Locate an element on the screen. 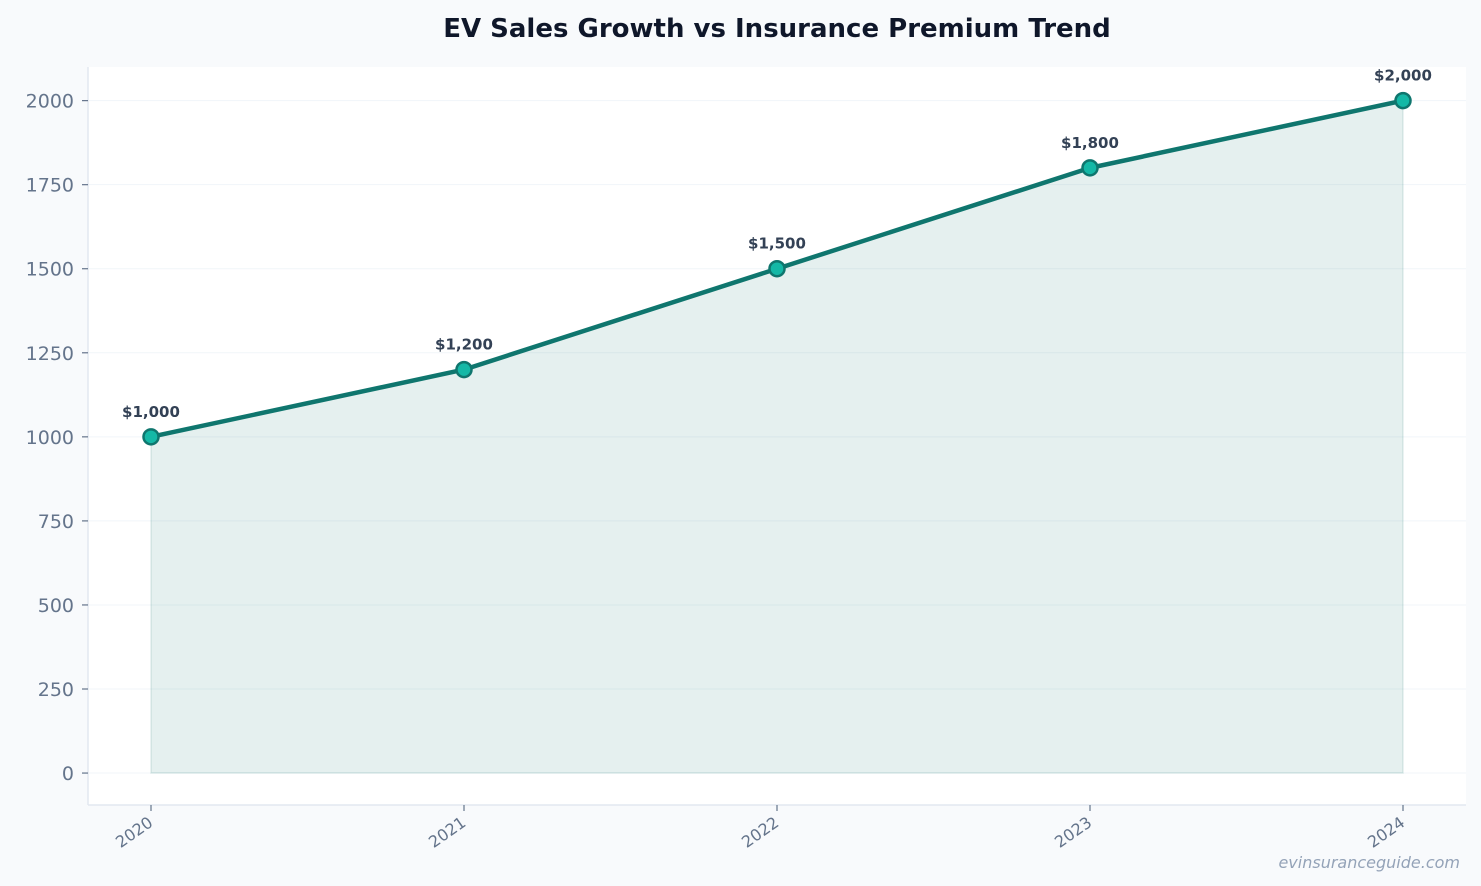 The height and width of the screenshot is (886, 1481). data-label: $1,500 is located at coordinates (777, 244).